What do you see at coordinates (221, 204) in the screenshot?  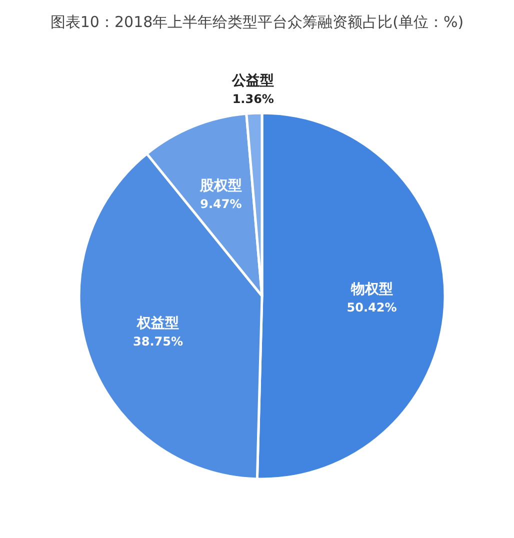 I see `data-label: 9.47%` at bounding box center [221, 204].